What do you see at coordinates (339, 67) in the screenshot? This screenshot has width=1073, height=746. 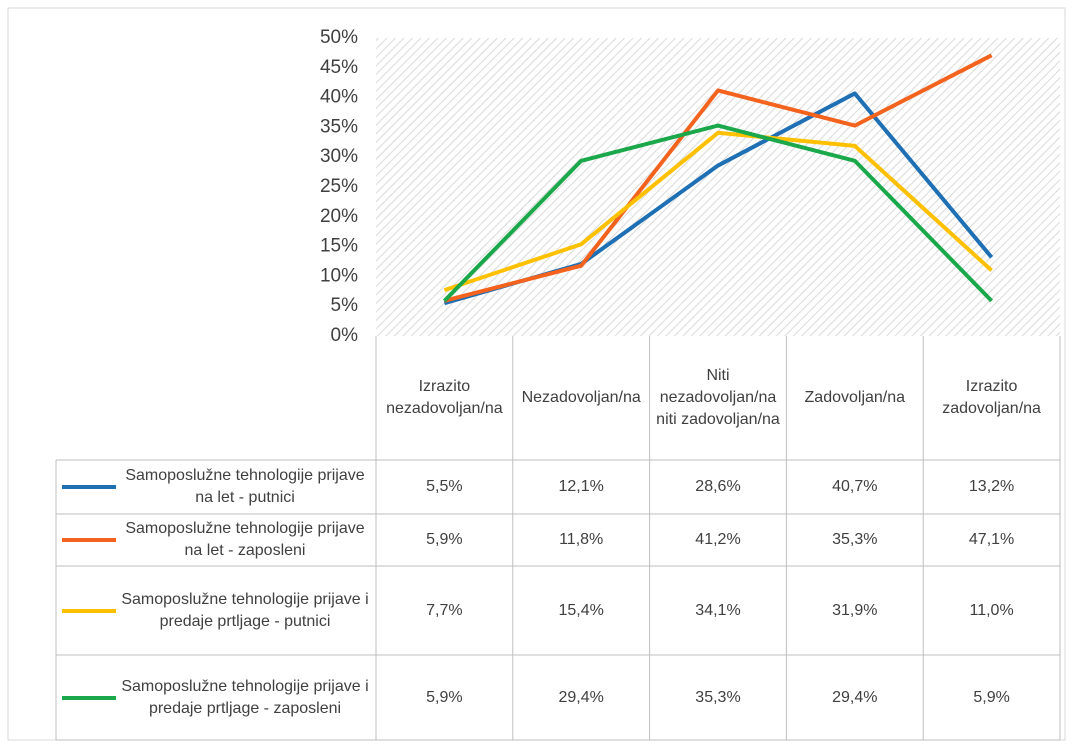 I see `y-tick-label: 45%` at bounding box center [339, 67].